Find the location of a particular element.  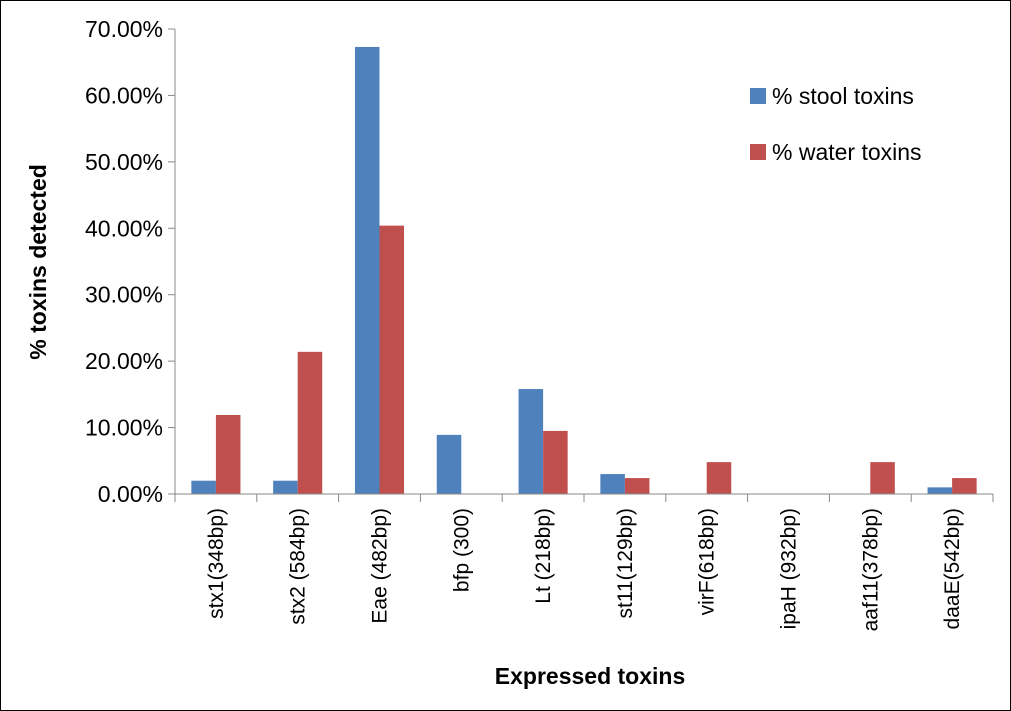

legend-label: % stool toxins is located at coordinates (843, 96).